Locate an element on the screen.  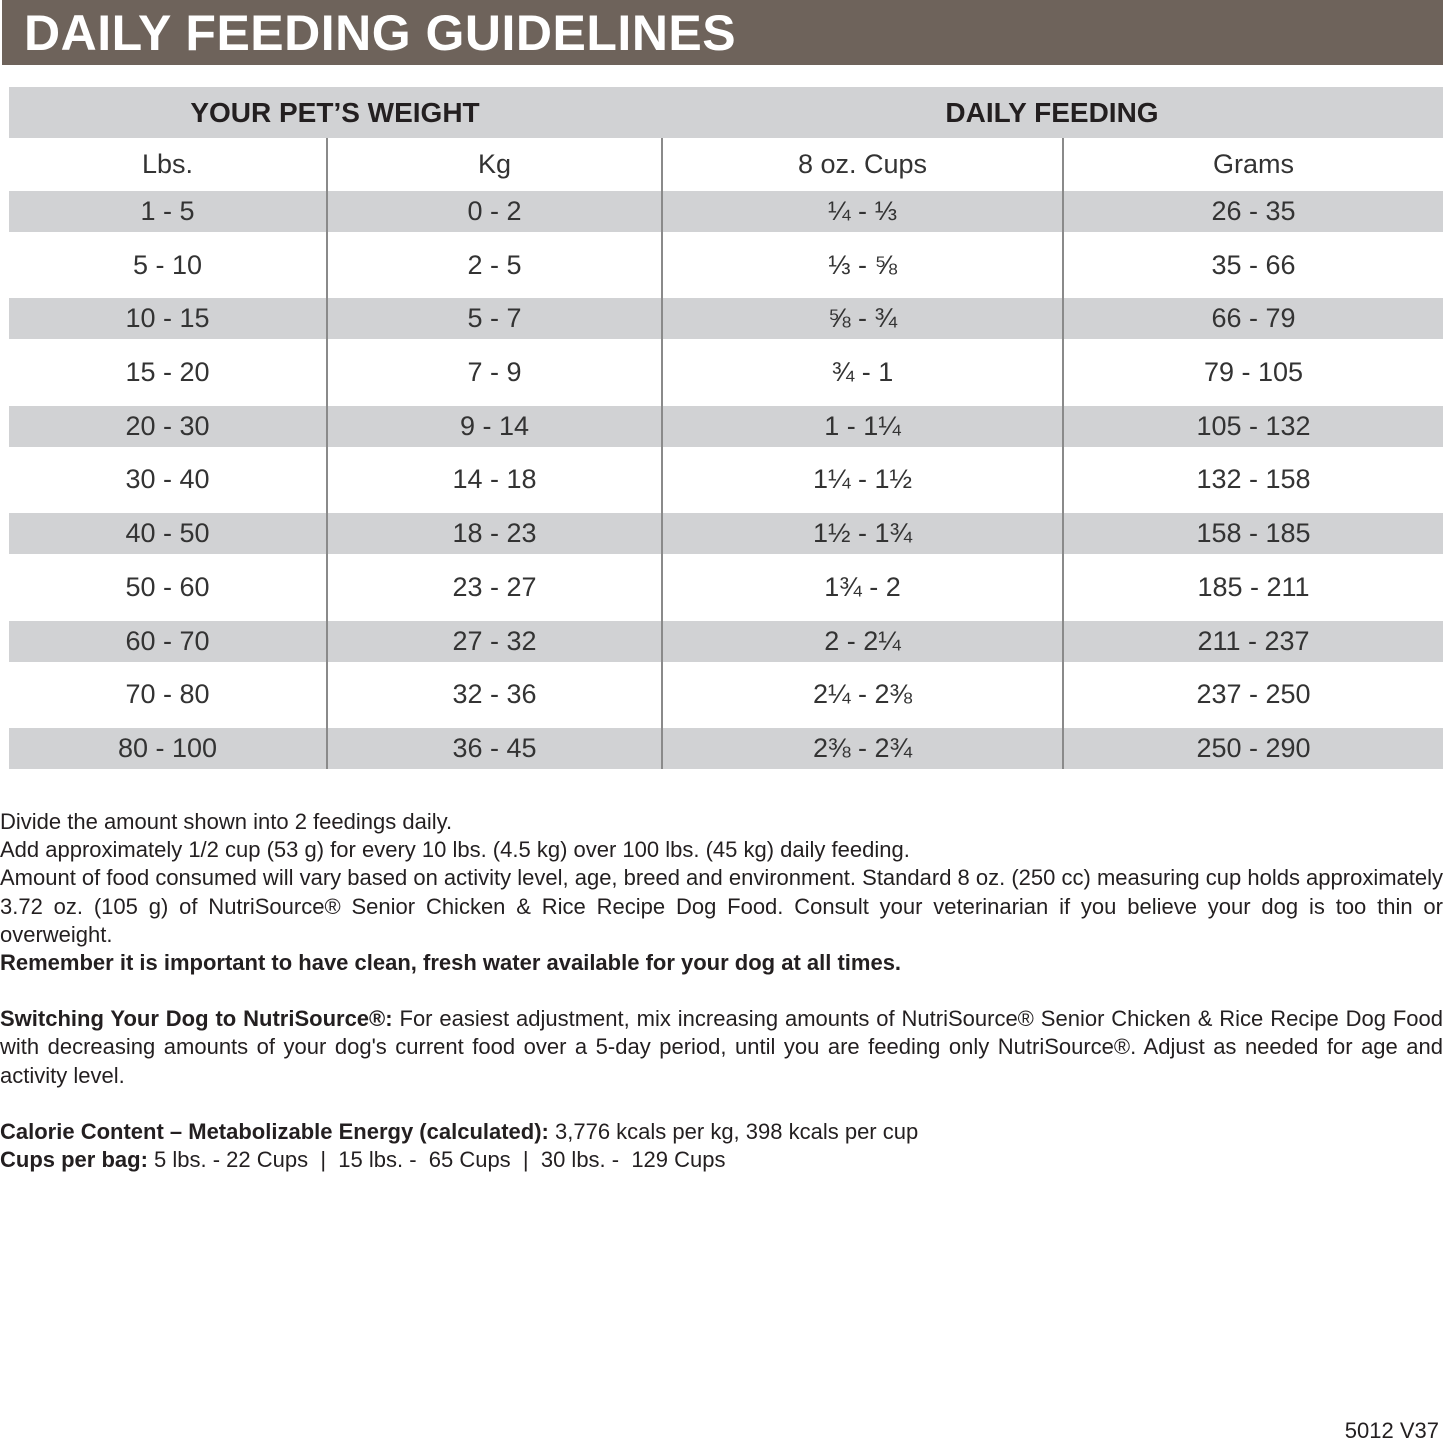
cell-lbs: 30 - 40 is located at coordinates (167, 479).